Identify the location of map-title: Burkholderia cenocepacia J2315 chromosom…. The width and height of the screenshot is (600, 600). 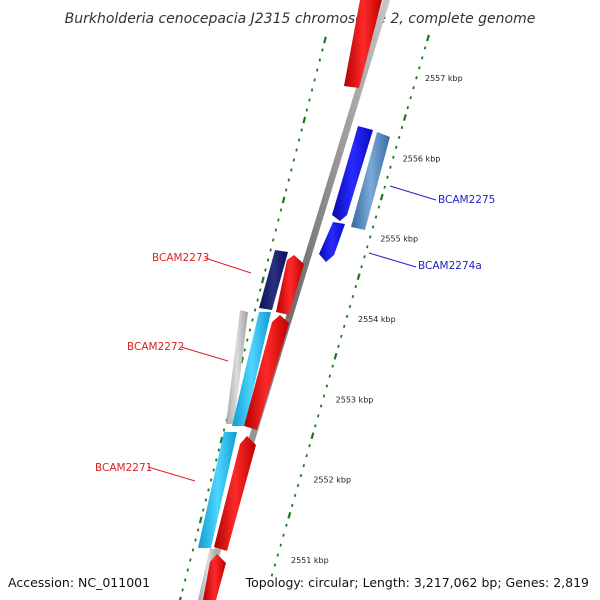
(300, 19).